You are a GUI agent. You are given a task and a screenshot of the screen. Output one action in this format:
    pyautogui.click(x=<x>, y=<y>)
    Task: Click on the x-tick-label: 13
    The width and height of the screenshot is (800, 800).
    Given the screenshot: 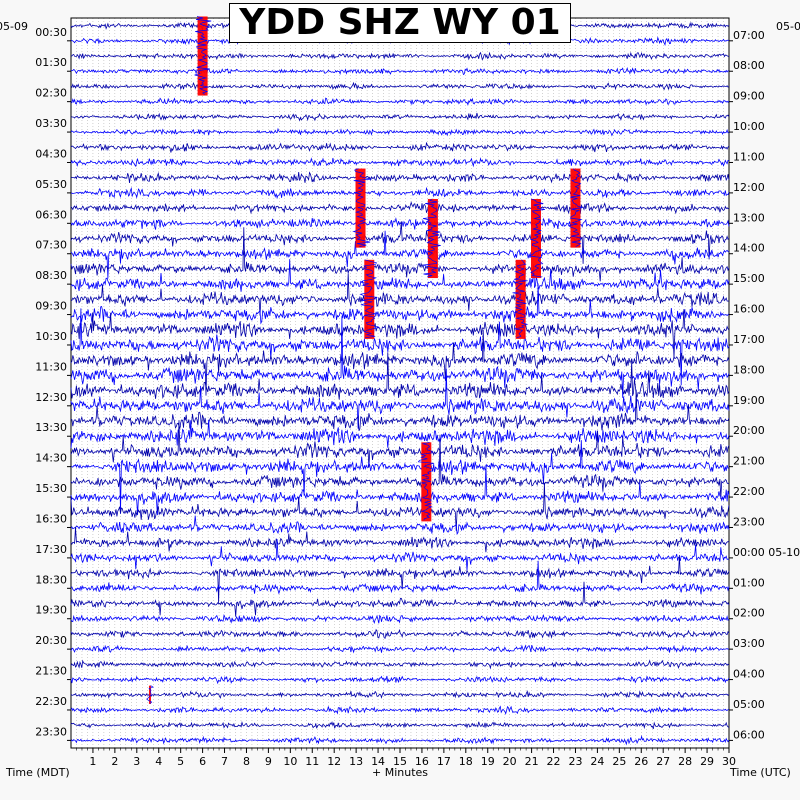 What is the action you would take?
    pyautogui.click(x=356, y=761)
    